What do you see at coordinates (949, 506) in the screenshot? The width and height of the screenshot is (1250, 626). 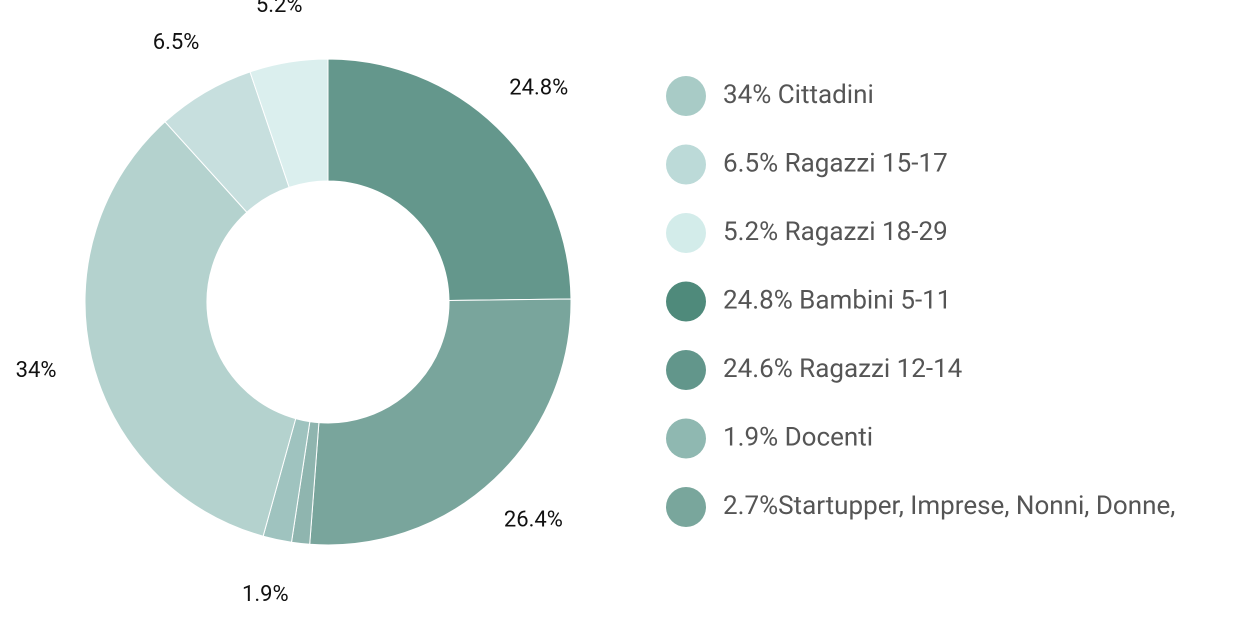 I see `legend-label: 2.7%Startupper, Imprese, Nonni, Donne,` at bounding box center [949, 506].